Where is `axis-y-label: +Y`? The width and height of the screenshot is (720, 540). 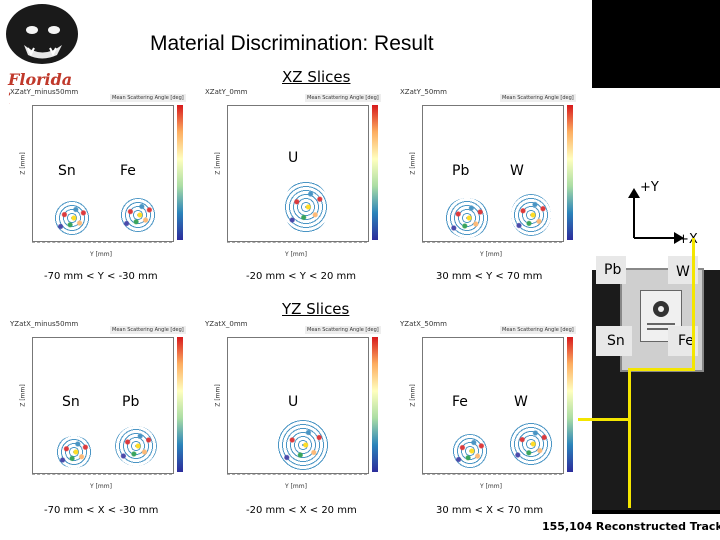 axis-y-label: +Y is located at coordinates (649, 187).